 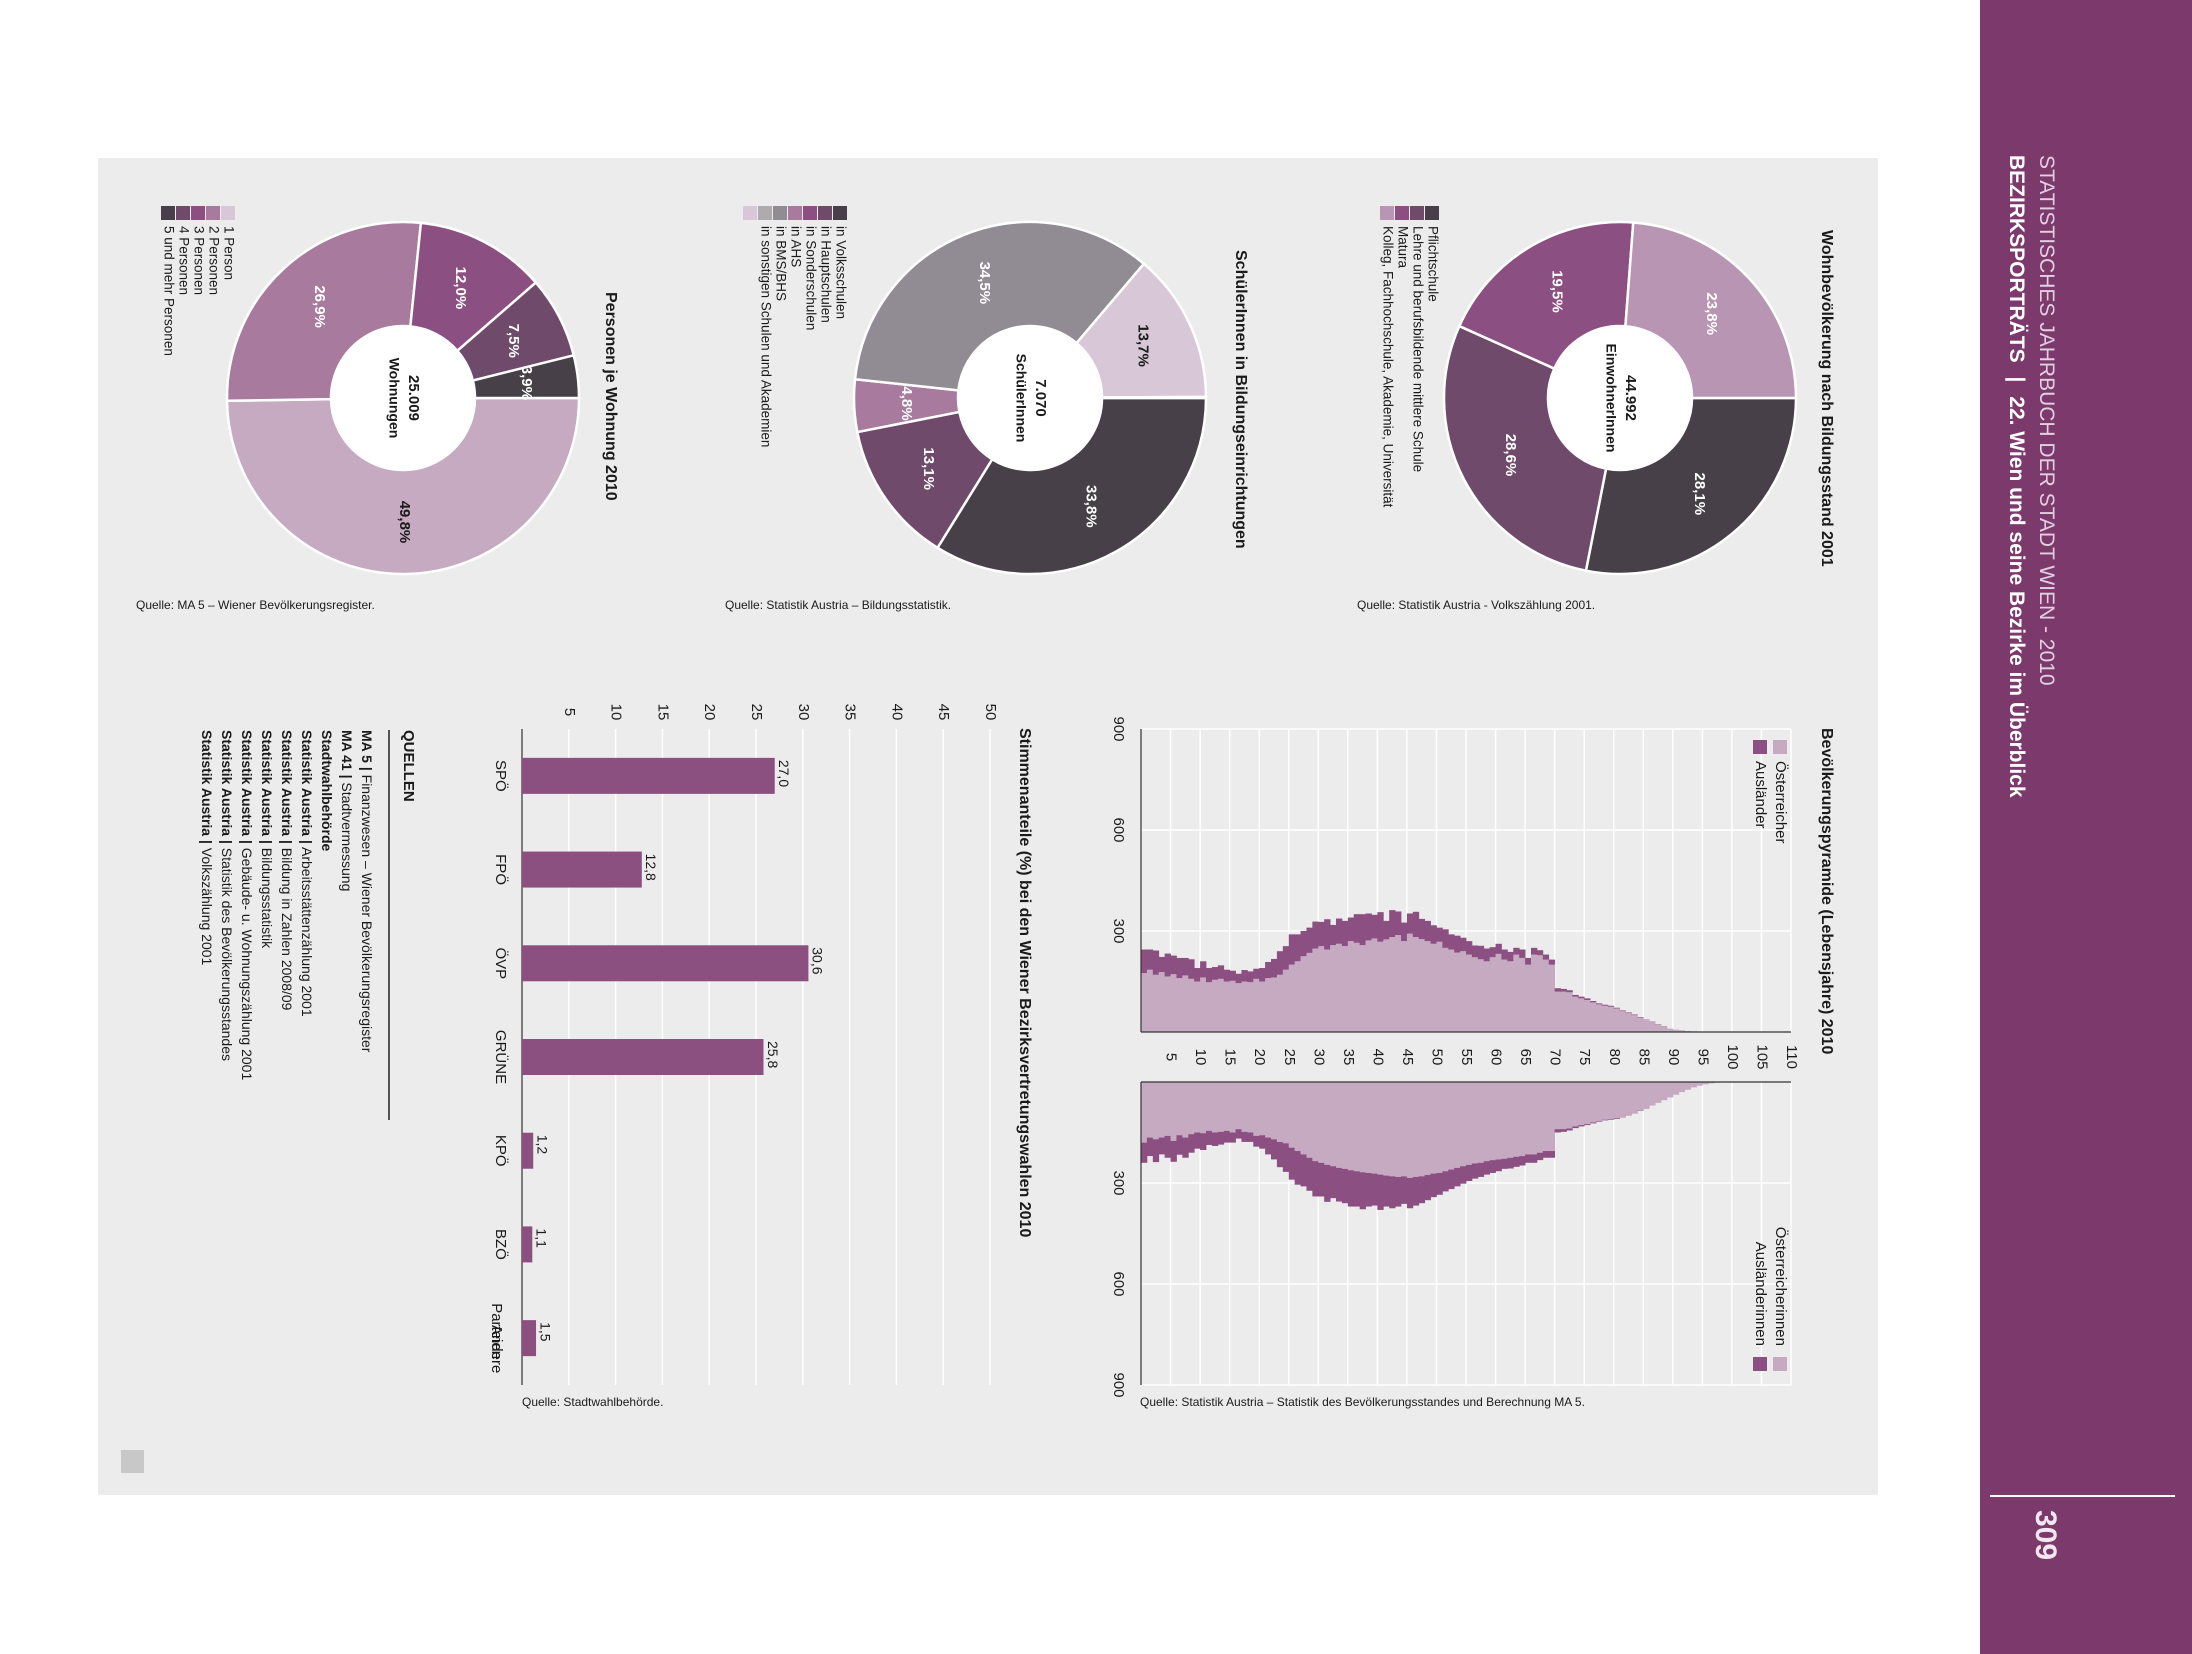 I want to click on slice-label: 13,1%, so click(x=928, y=468).